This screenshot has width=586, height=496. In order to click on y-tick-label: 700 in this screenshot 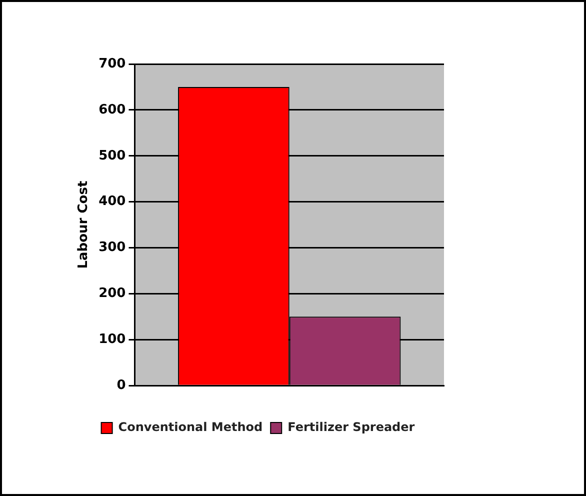, I will do `click(112, 64)`.